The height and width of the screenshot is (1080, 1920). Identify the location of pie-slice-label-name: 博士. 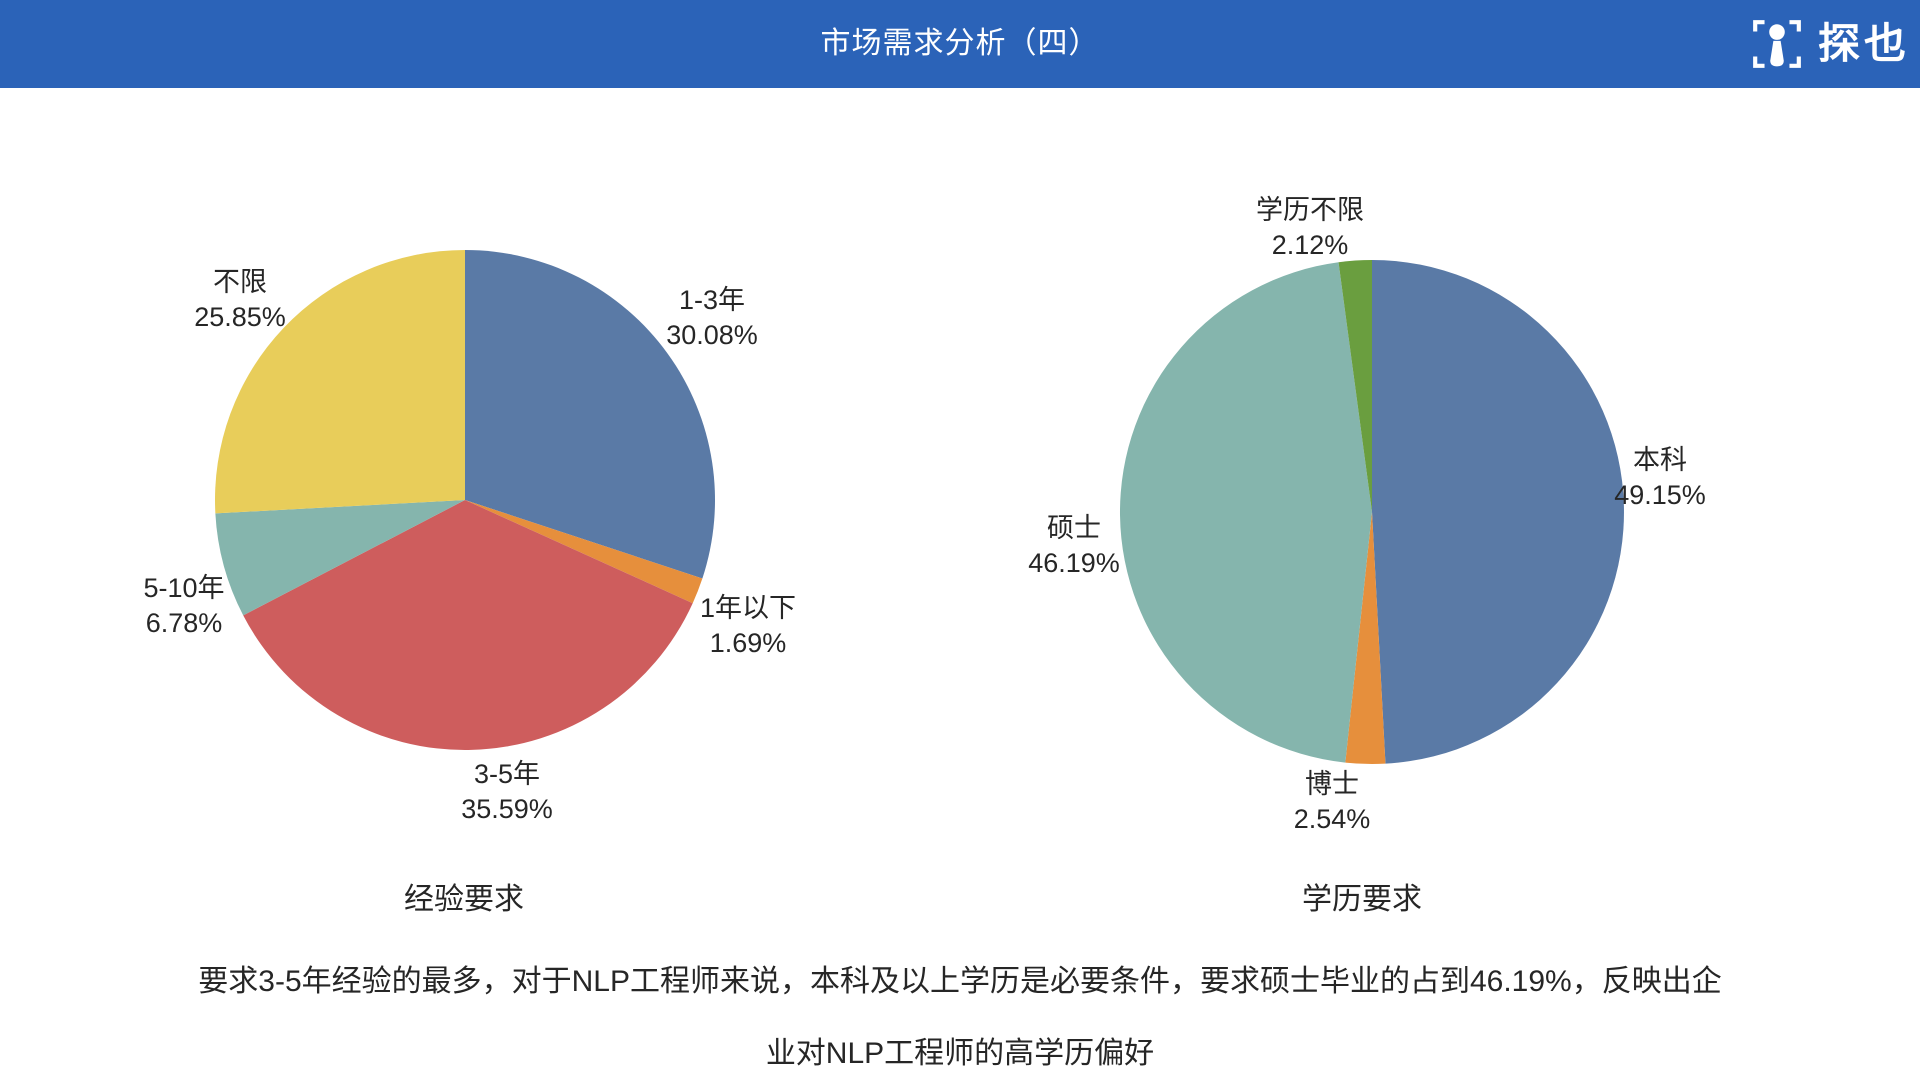
(1332, 784).